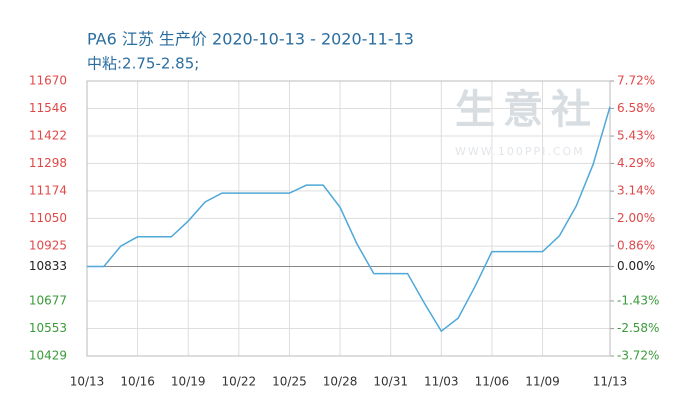 The image size is (686, 417). I want to click on x-tick-label: 10/19, so click(188, 382).